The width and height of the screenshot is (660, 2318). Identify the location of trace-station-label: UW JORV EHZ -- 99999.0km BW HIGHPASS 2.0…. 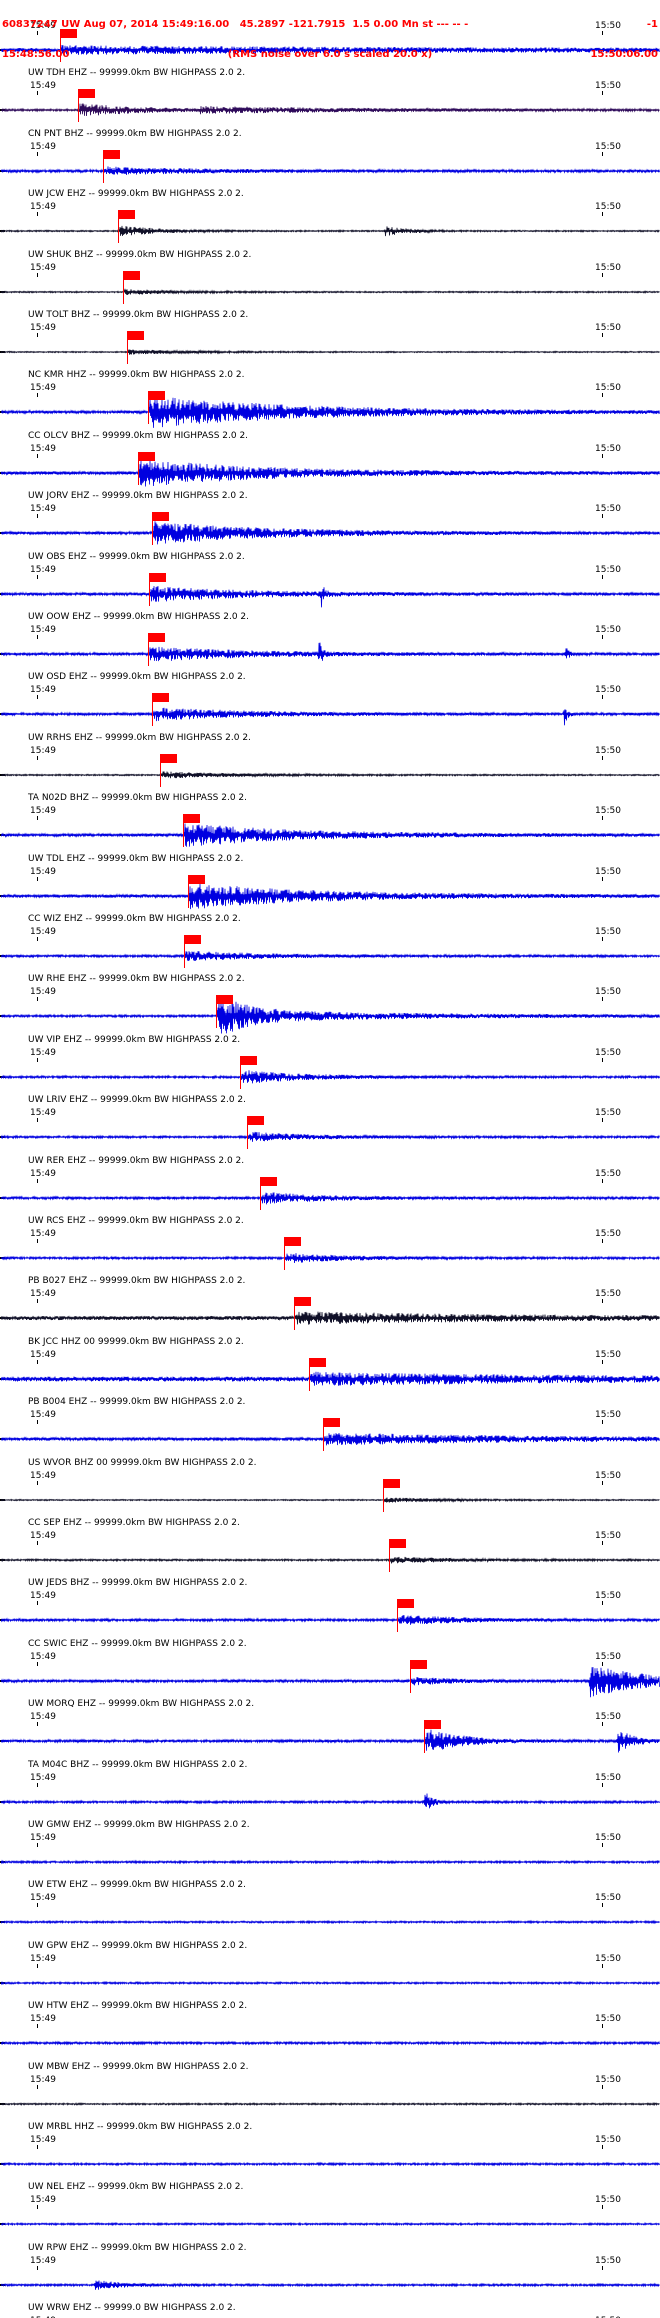
(138, 496).